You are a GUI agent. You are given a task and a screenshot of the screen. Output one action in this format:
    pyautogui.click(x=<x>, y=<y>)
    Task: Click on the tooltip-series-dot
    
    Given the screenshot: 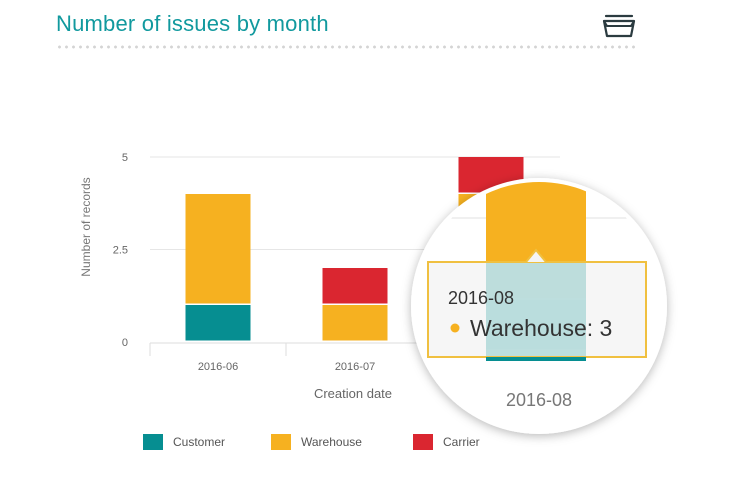 What is the action you would take?
    pyautogui.click(x=455, y=328)
    